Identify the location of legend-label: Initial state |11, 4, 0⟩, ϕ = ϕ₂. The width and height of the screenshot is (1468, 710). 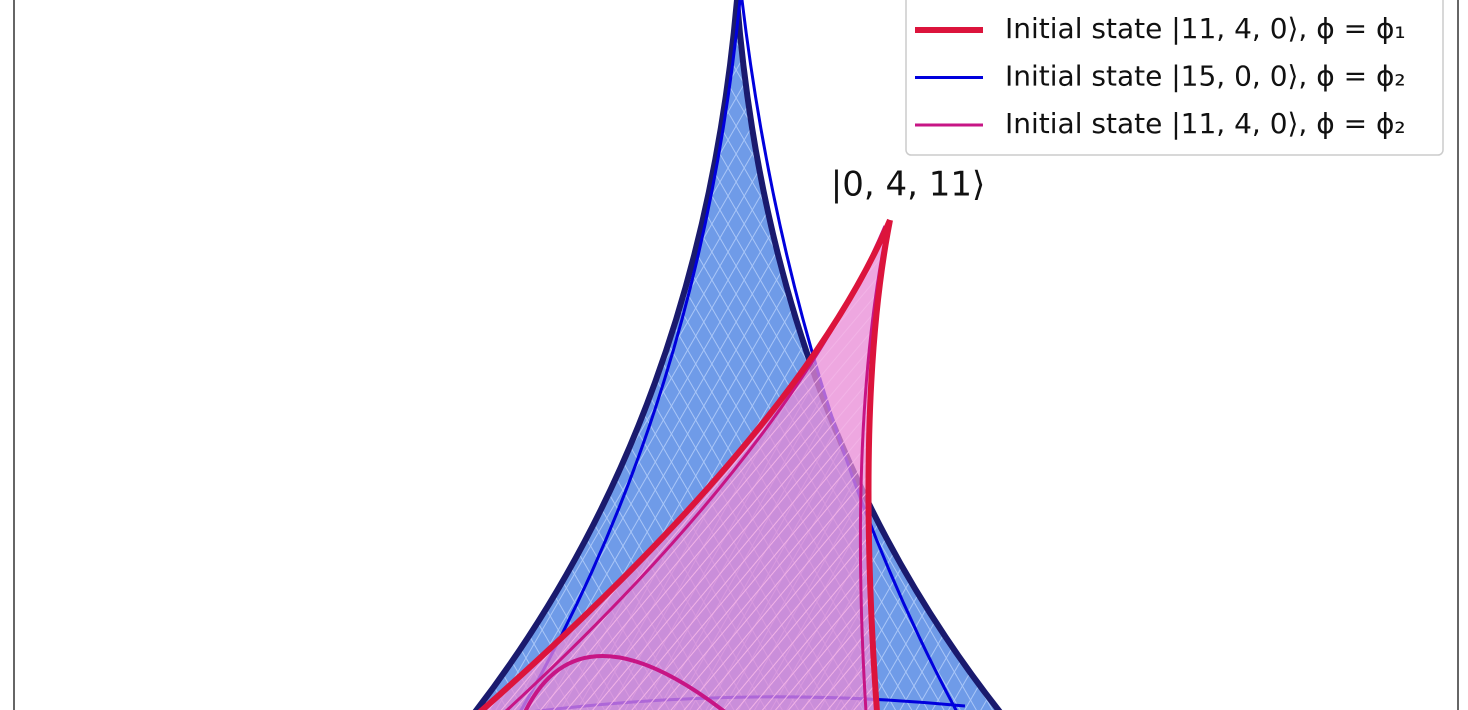
(1205, 123).